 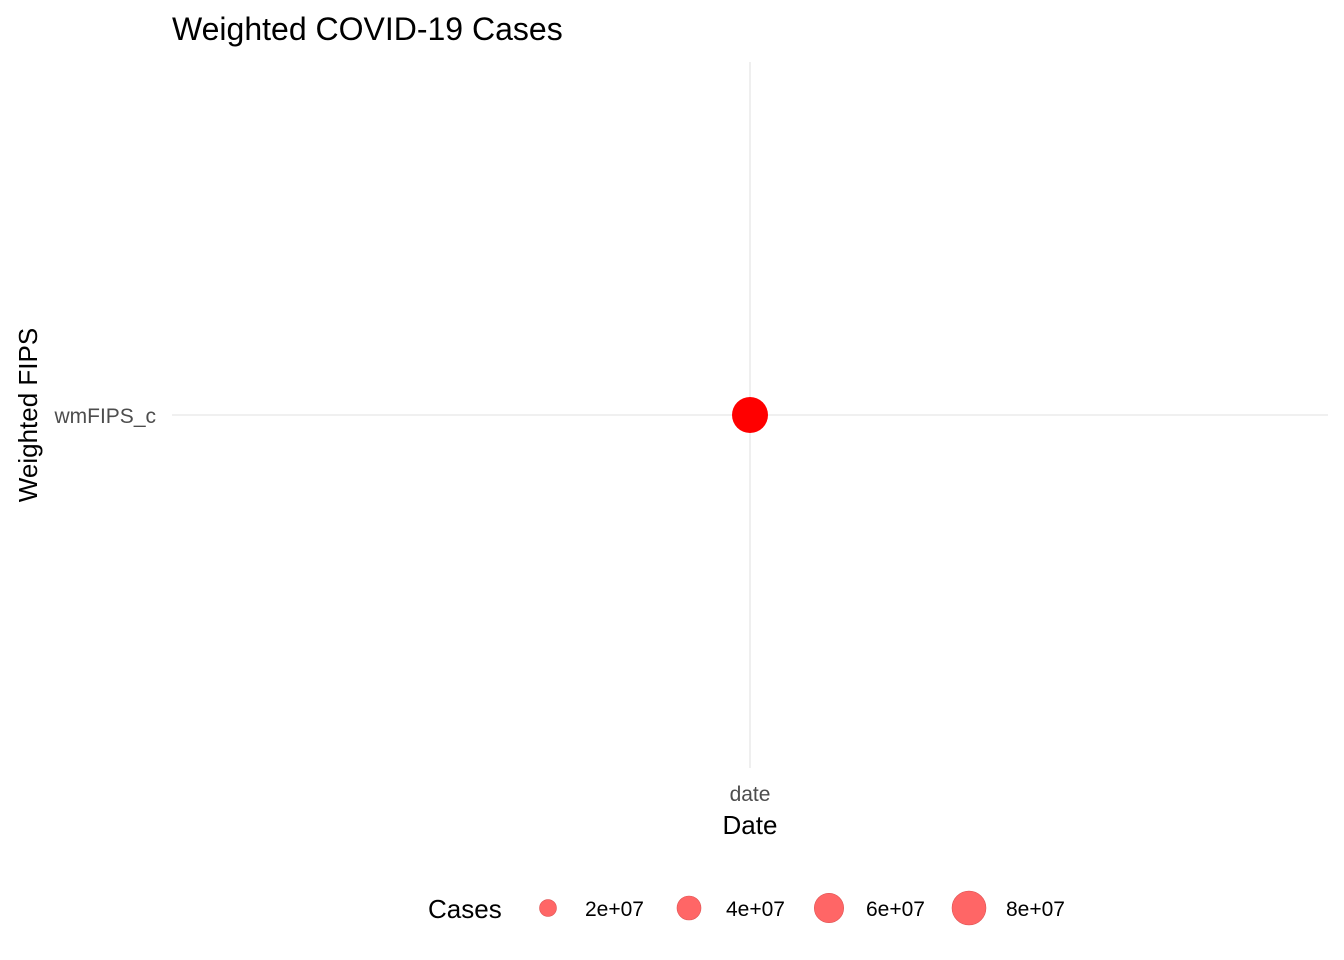 What do you see at coordinates (755, 909) in the screenshot?
I see `legend-label: 4e+07` at bounding box center [755, 909].